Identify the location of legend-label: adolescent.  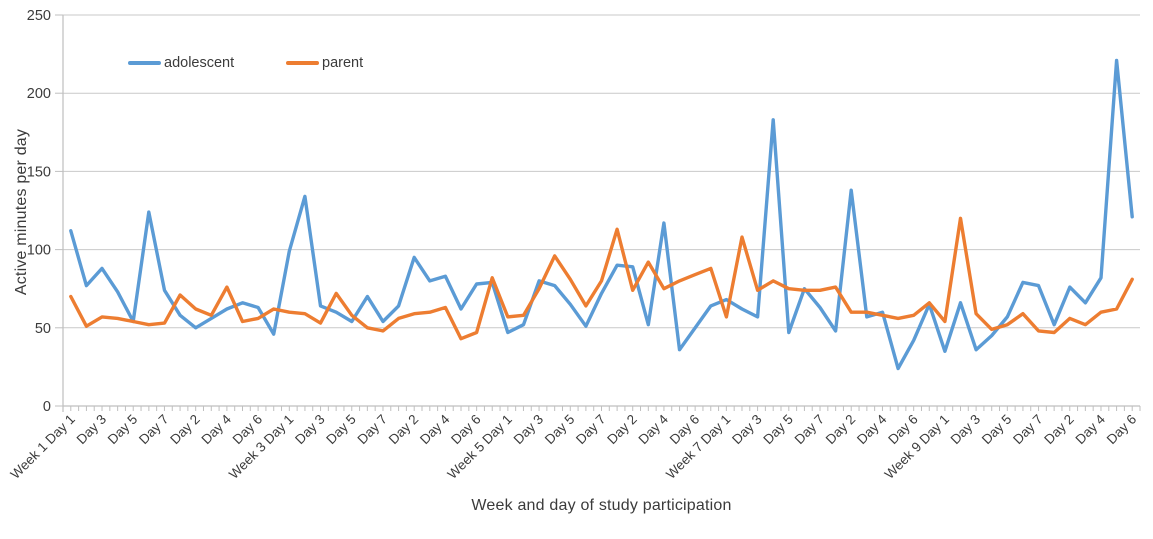
(199, 63).